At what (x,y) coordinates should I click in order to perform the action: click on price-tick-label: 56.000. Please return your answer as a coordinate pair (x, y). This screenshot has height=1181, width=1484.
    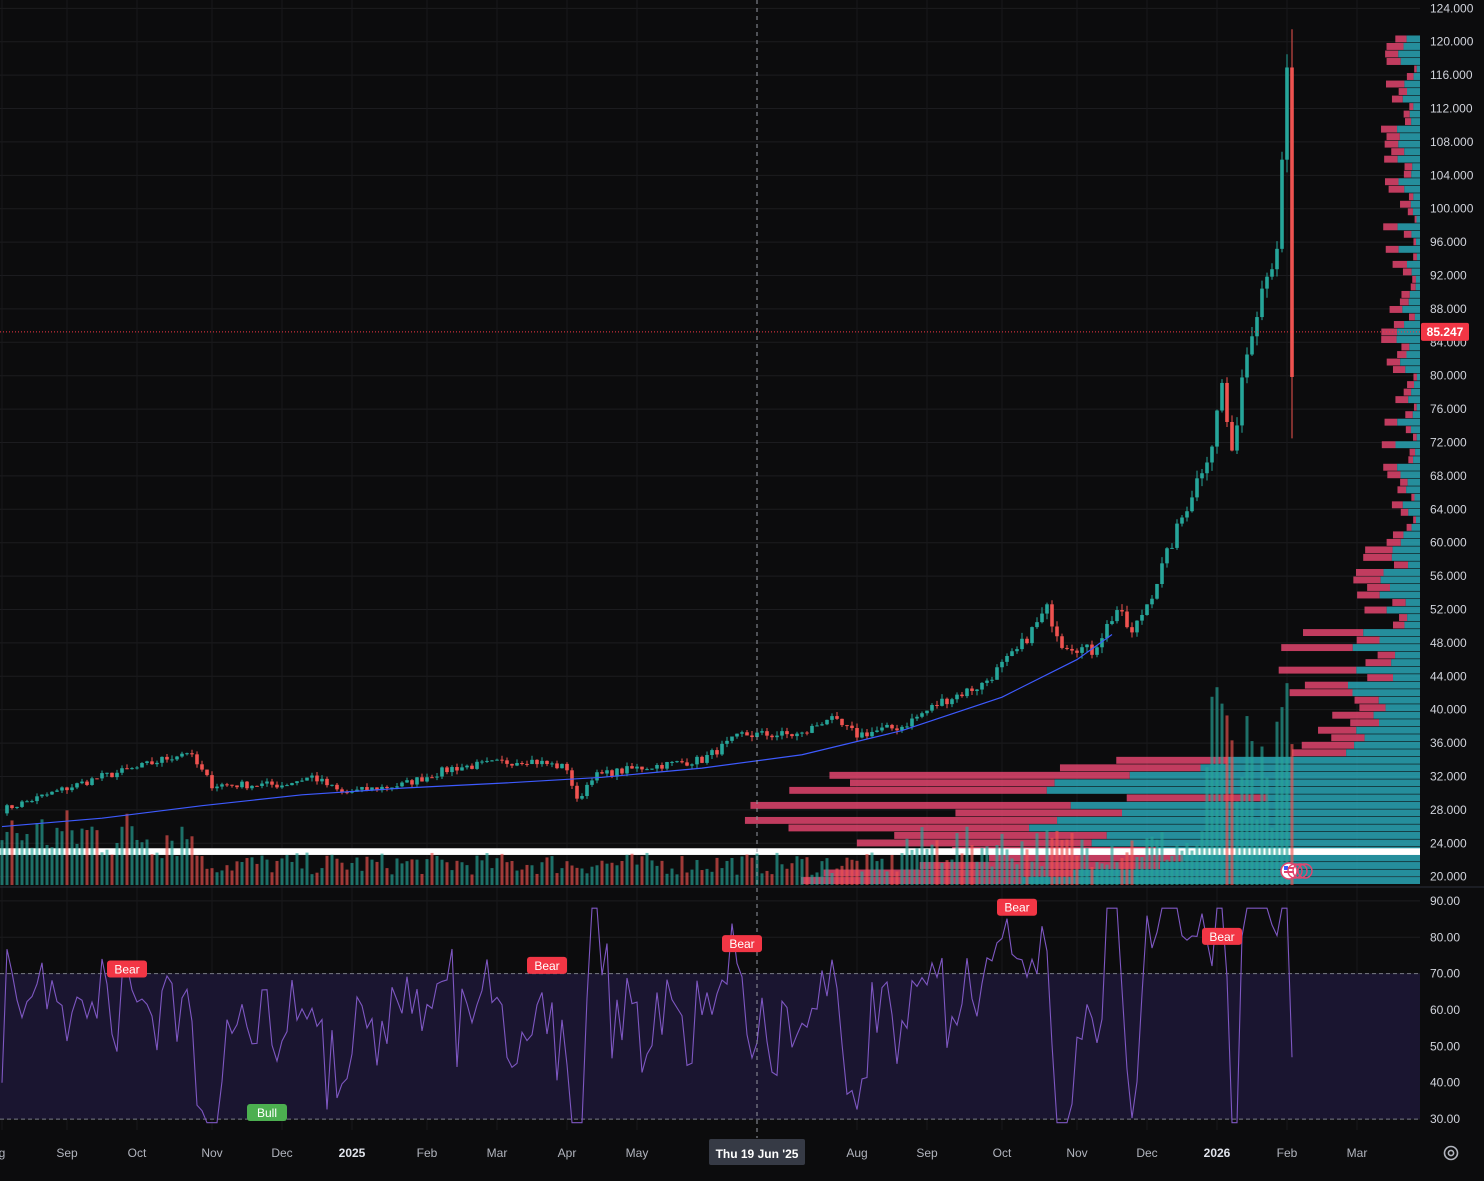
    Looking at the image, I should click on (1448, 576).